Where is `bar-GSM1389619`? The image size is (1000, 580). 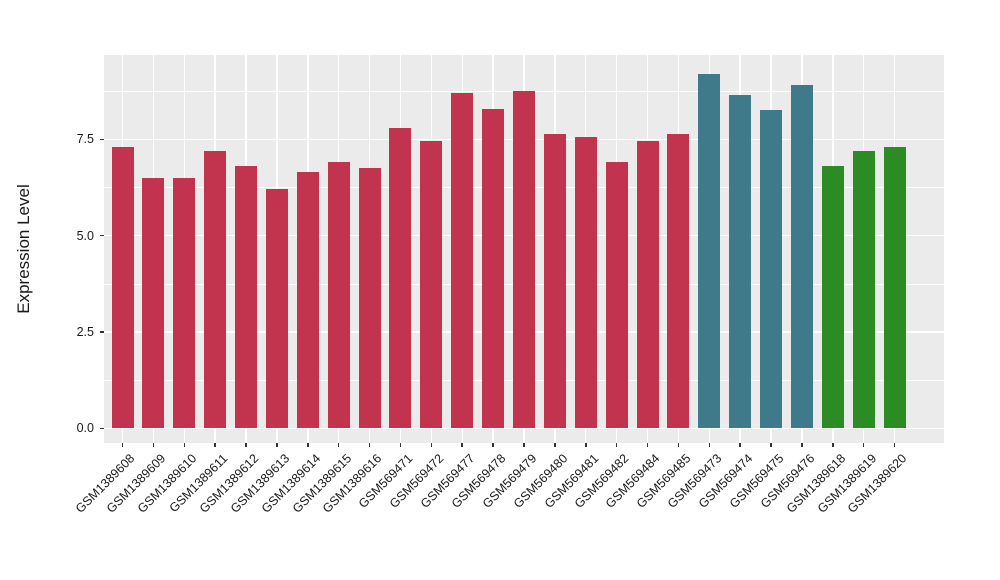
bar-GSM1389619 is located at coordinates (863, 289).